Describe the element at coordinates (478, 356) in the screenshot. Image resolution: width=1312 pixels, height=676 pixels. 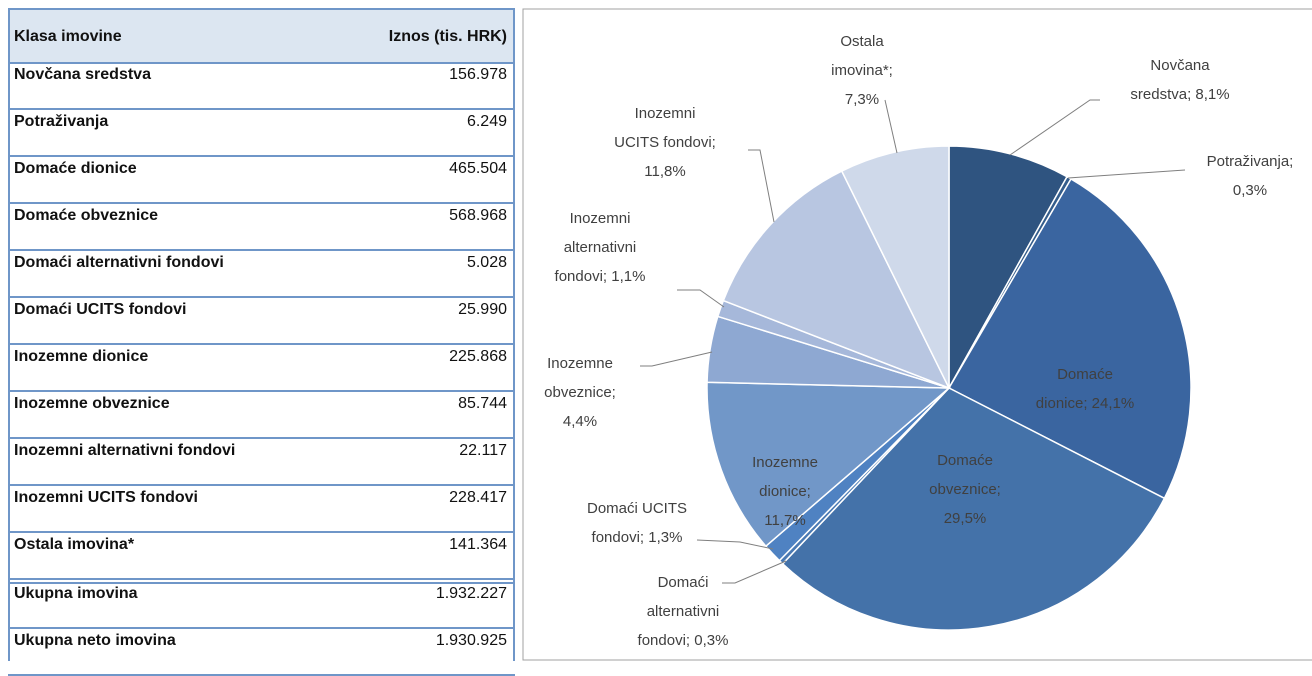
I see `cell-value: 225.868` at that location.